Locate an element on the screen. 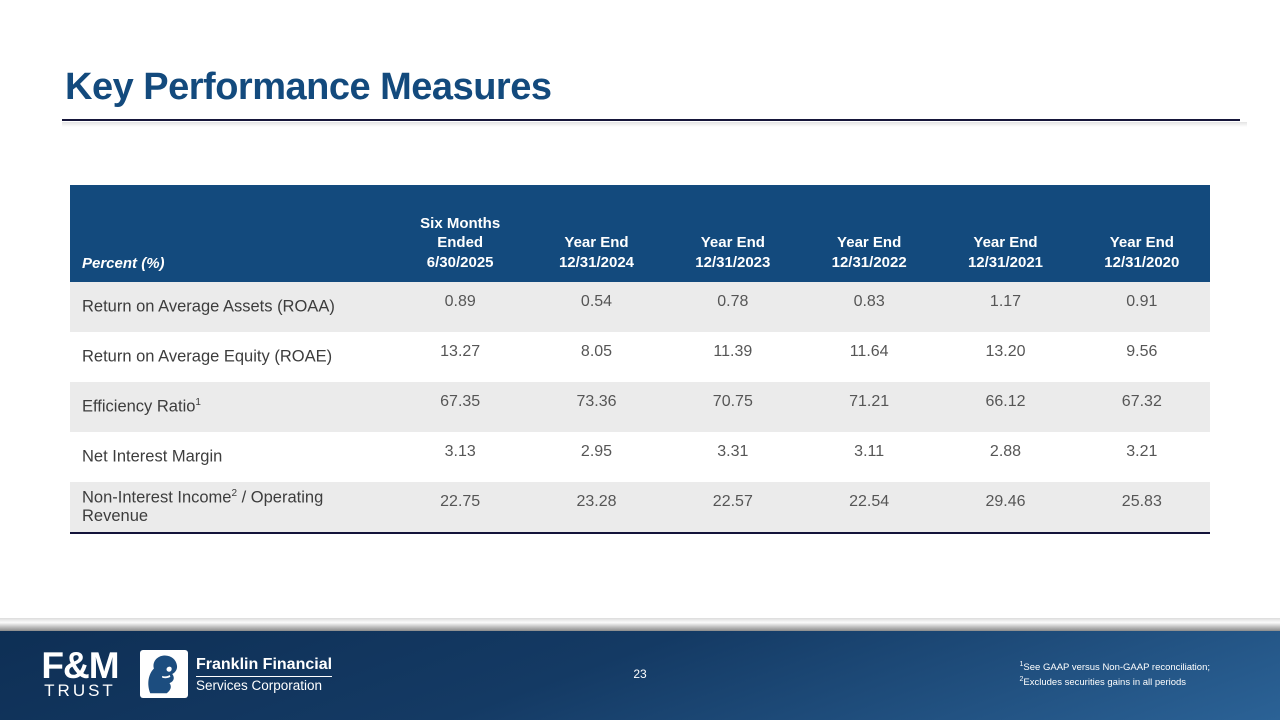  cell-value: 3.13 is located at coordinates (460, 451).